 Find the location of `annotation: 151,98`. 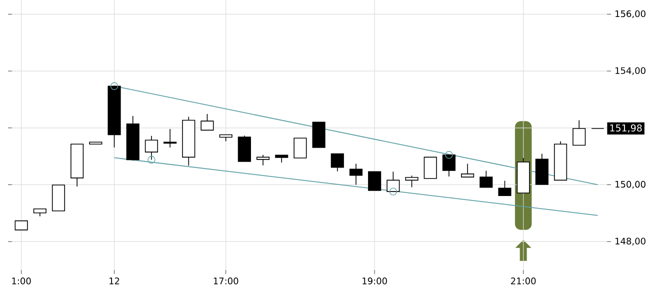

annotation: 151,98 is located at coordinates (626, 128).